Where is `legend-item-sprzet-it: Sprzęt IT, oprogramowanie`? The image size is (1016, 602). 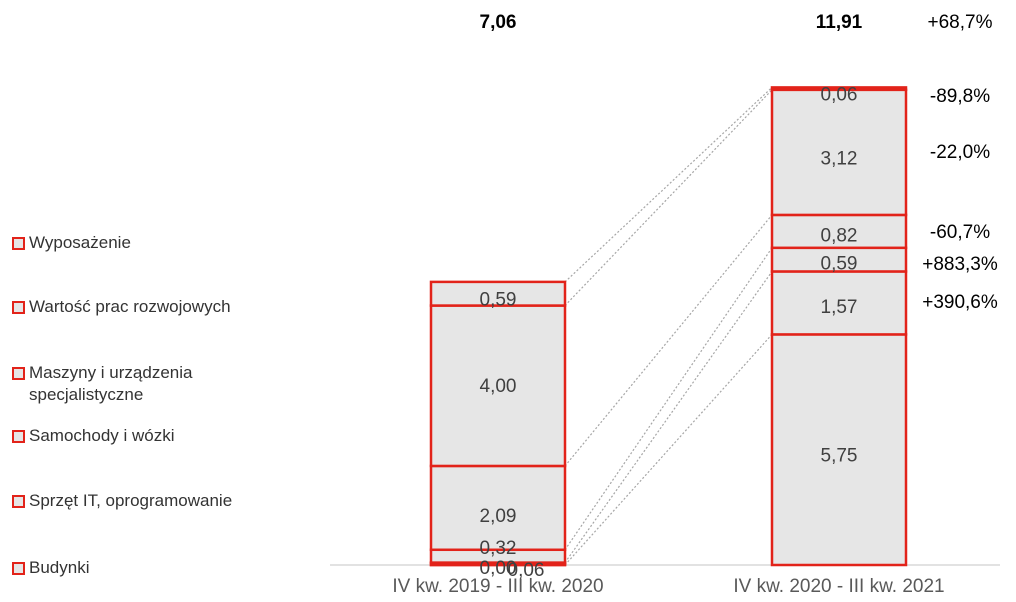 legend-item-sprzet-it: Sprzęt IT, oprogramowanie is located at coordinates (122, 501).